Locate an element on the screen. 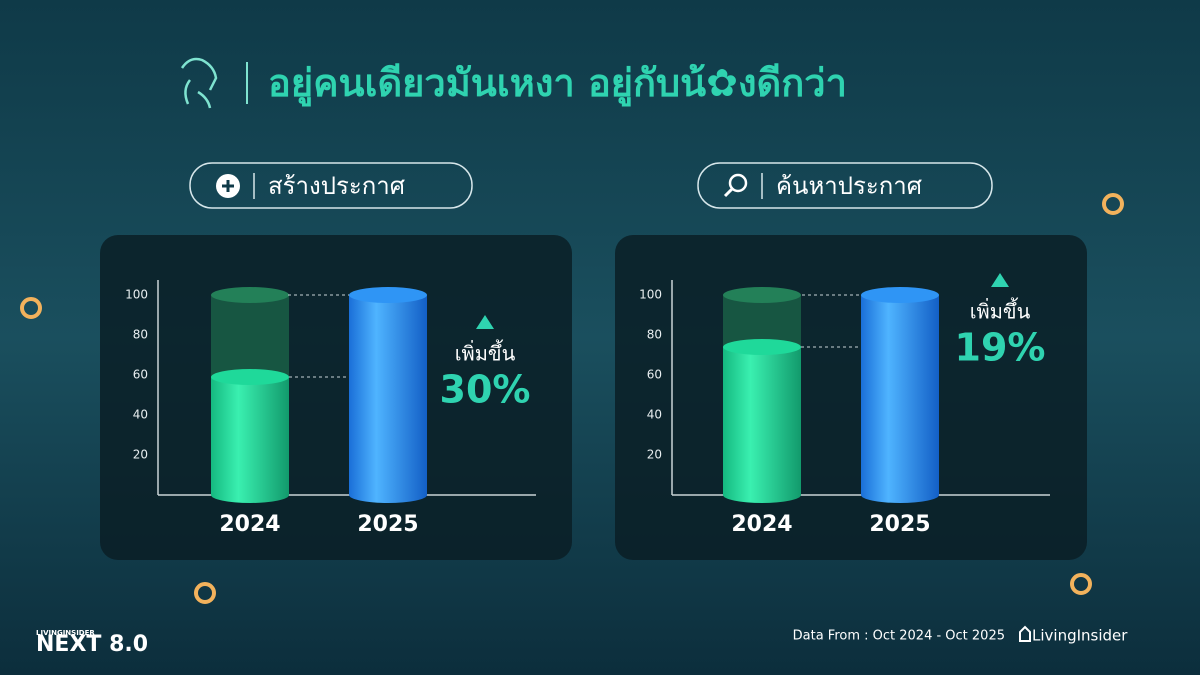  title: อยู่คนเดียวมันเหงา อยู่กับน้✿งดีกว่า is located at coordinates (557, 84).